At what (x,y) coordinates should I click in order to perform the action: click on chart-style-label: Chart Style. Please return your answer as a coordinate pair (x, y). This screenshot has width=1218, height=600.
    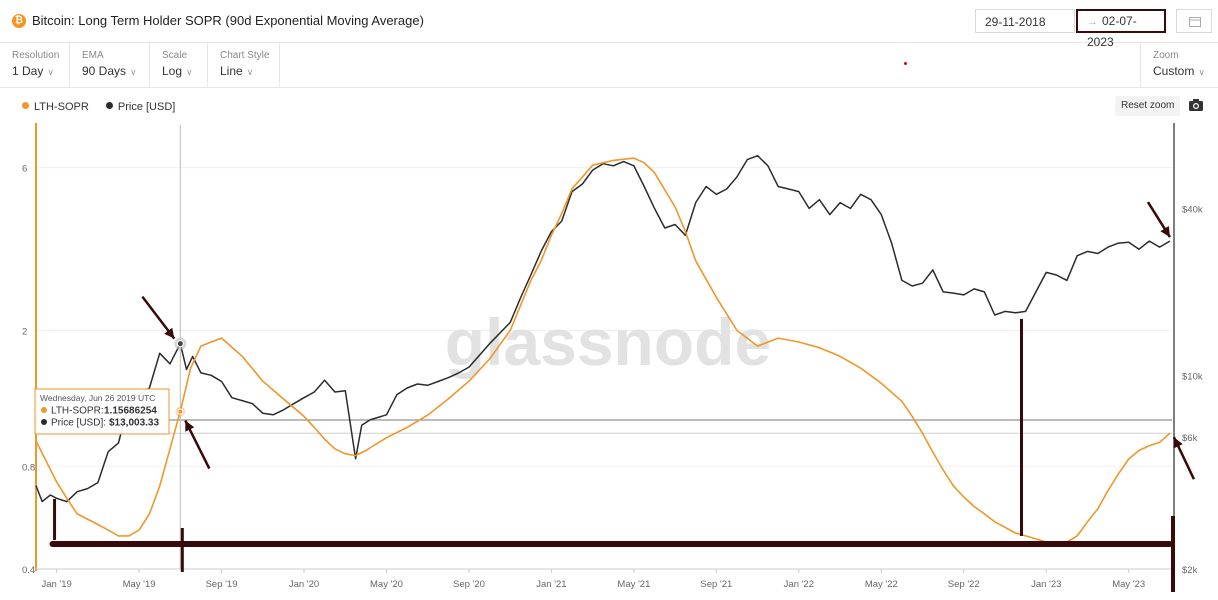
    Looking at the image, I should click on (245, 55).